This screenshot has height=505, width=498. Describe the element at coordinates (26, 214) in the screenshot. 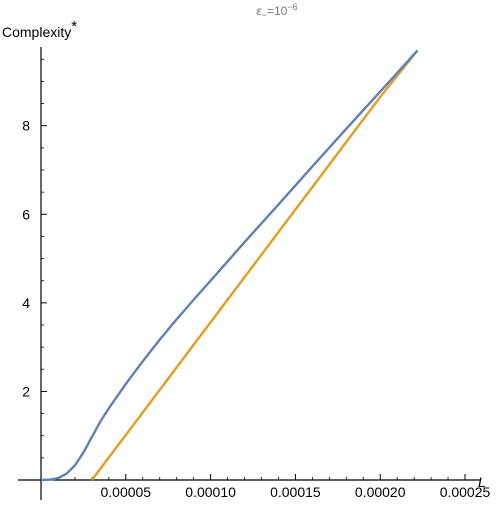

I see `y-tick-label: 6` at that location.